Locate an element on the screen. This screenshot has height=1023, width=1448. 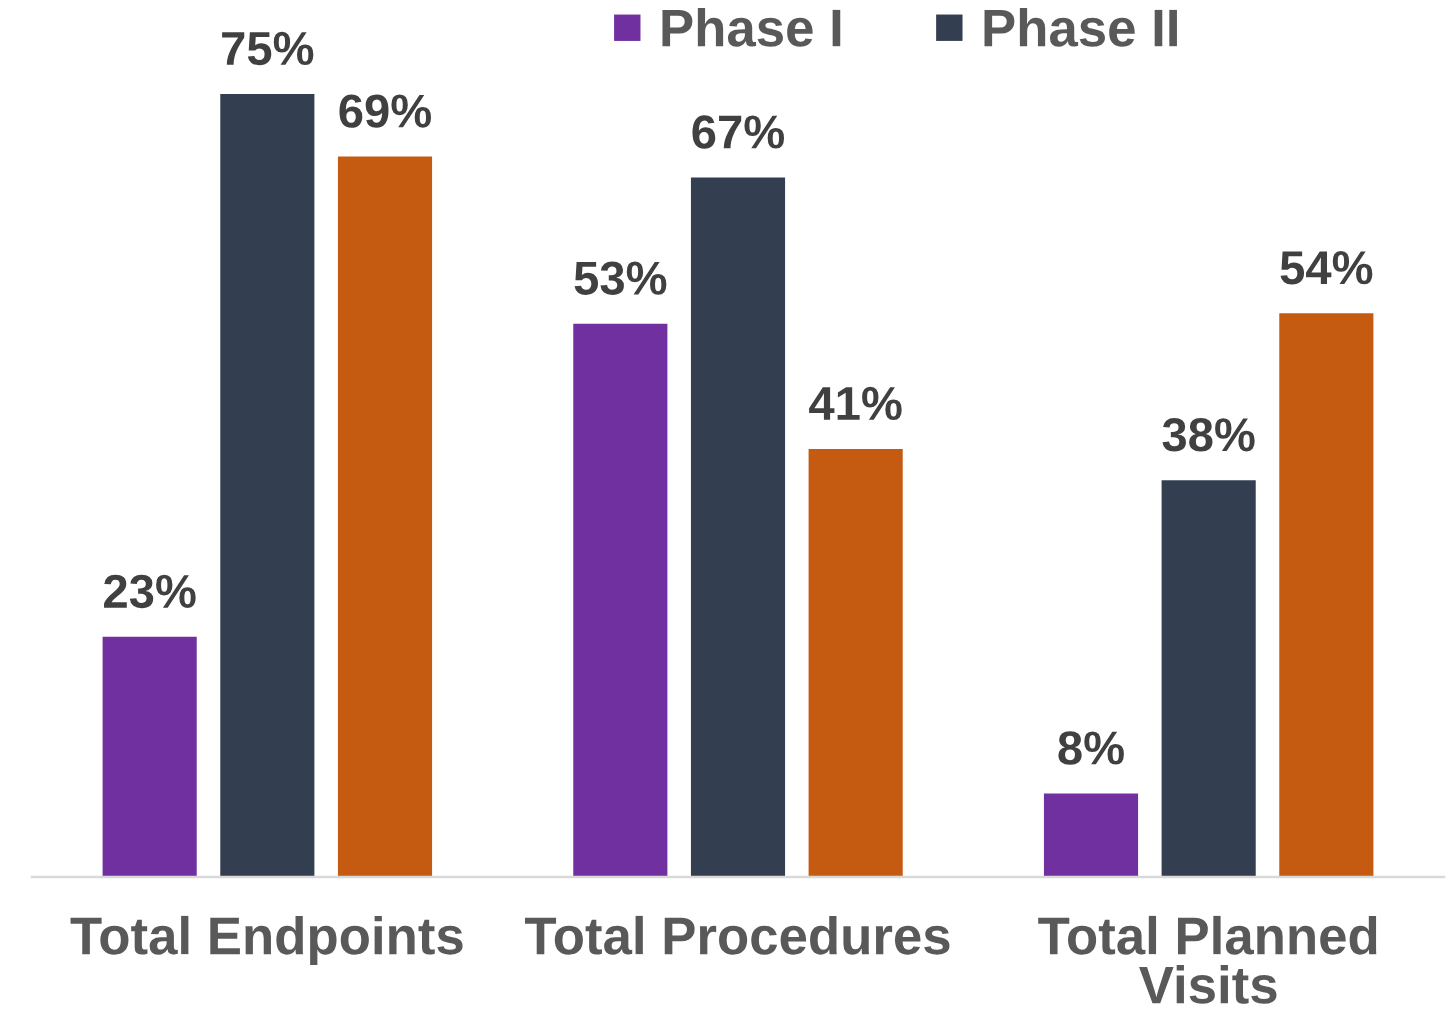
data-label: 8% is located at coordinates (1091, 748).